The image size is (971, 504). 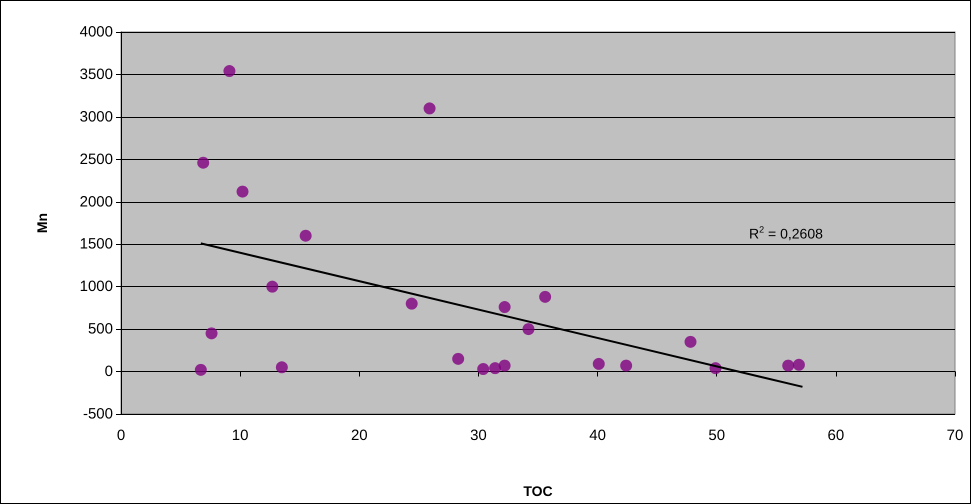 What do you see at coordinates (96, 74) in the screenshot?
I see `y-tick-label: 3500` at bounding box center [96, 74].